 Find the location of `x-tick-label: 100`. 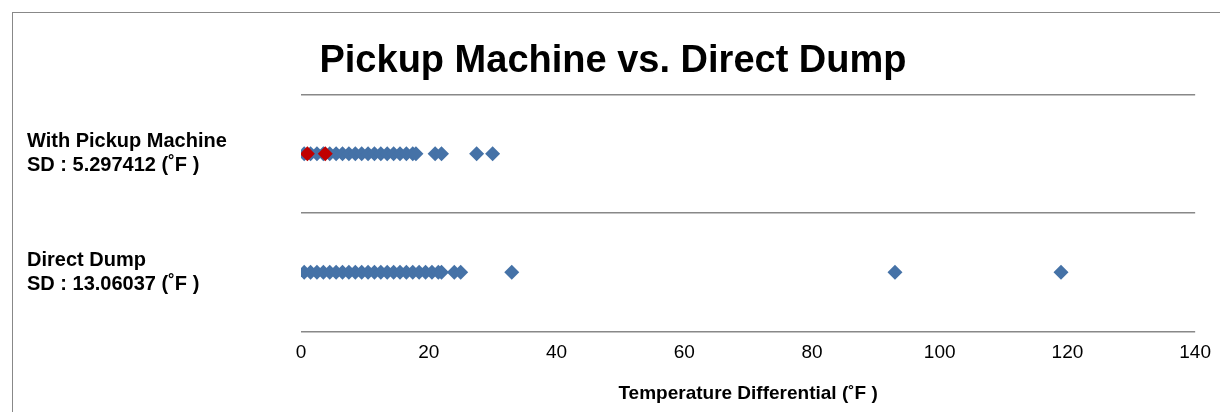

x-tick-label: 100 is located at coordinates (939, 352).